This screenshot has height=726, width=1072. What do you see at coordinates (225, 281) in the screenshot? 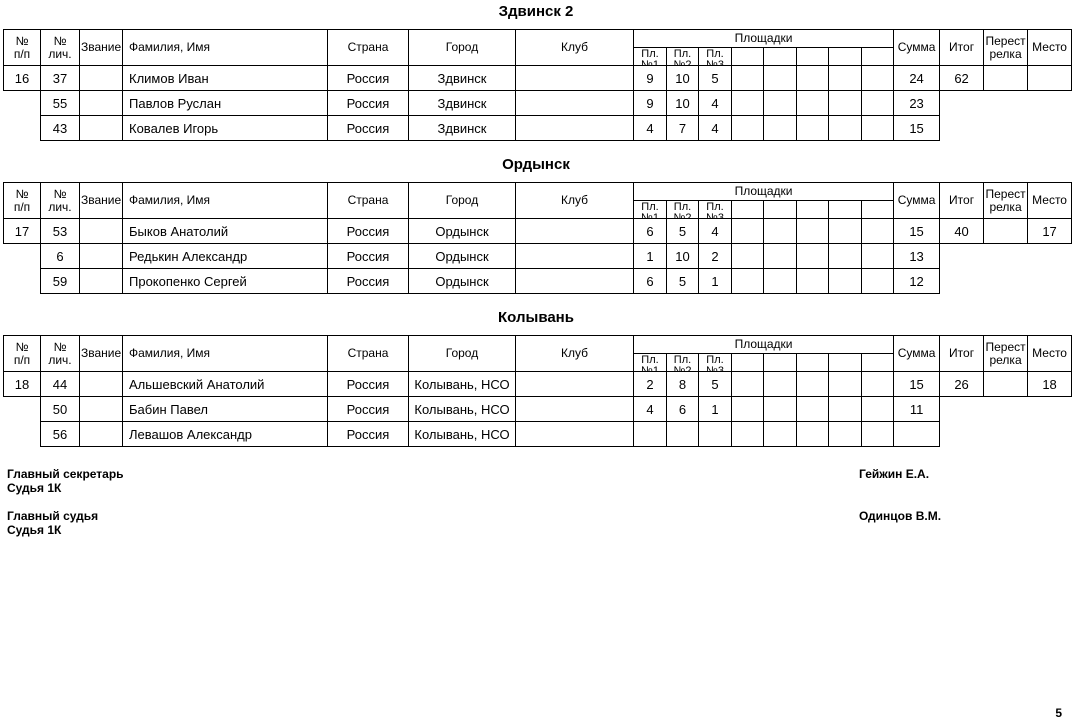
I see `cell-name: Прокопенко Сергей` at bounding box center [225, 281].